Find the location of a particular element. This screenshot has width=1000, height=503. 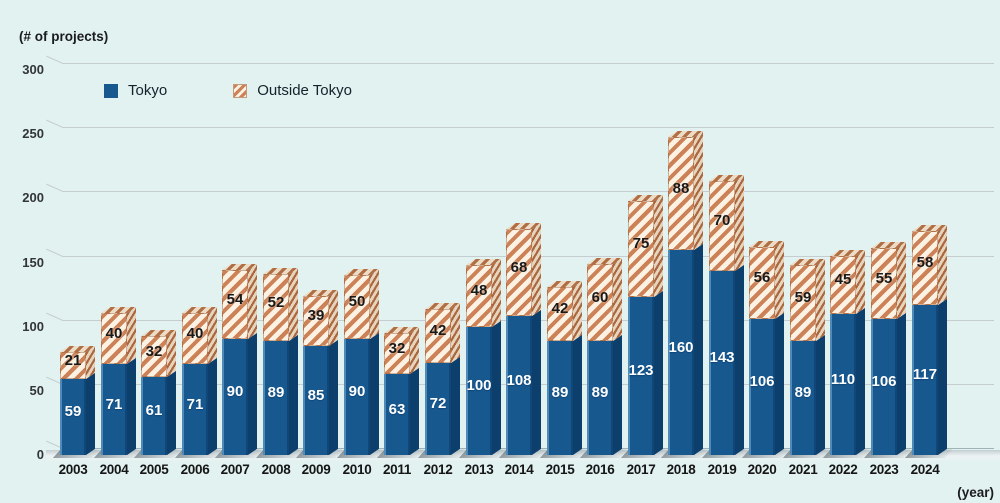

outside-value-2012: 42 is located at coordinates (438, 330).